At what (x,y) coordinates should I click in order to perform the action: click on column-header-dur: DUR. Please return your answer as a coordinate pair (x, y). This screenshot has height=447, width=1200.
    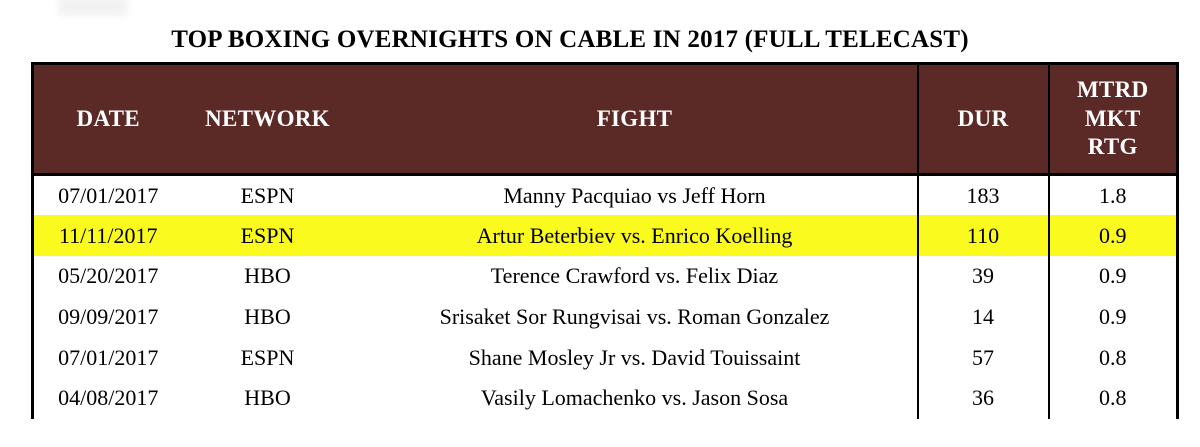
    Looking at the image, I should click on (982, 119).